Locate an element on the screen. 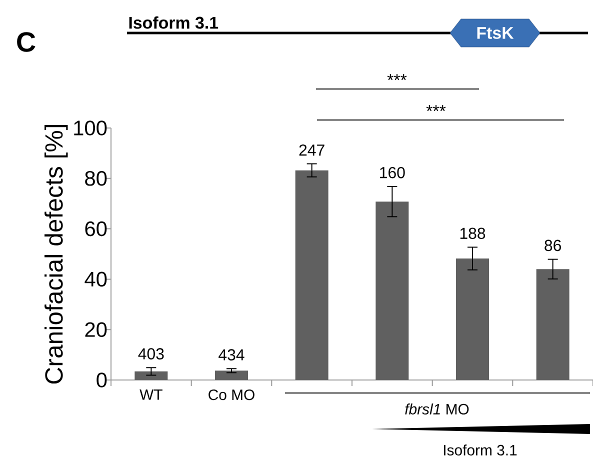 The image size is (593, 462). x-tick-label: Co MO is located at coordinates (231, 395).